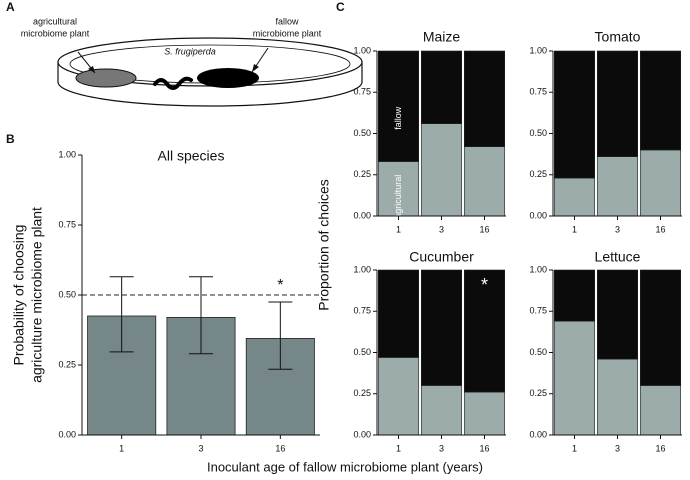 Image resolution: width=690 pixels, height=480 pixels. Describe the element at coordinates (287, 21) in the screenshot. I see `diagram-label: fallow` at that location.